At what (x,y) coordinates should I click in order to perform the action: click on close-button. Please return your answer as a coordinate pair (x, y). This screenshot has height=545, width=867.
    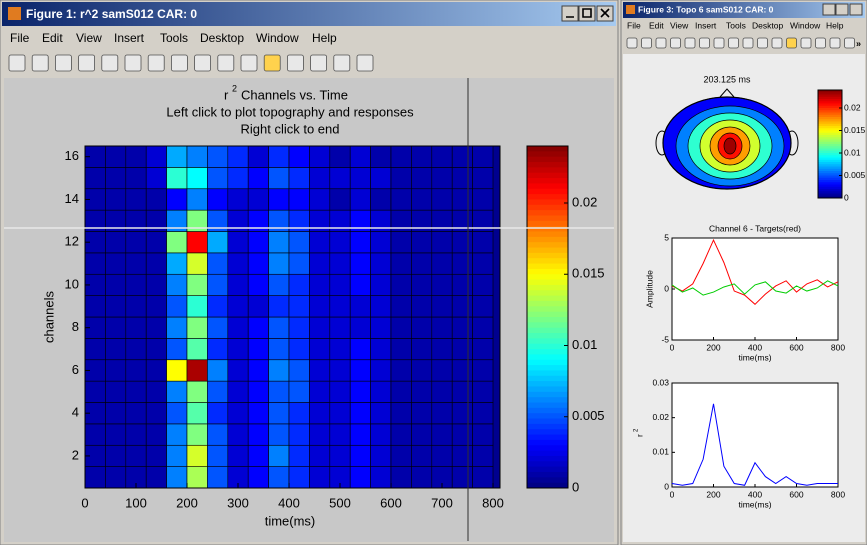
    Looking at the image, I should click on (856, 9).